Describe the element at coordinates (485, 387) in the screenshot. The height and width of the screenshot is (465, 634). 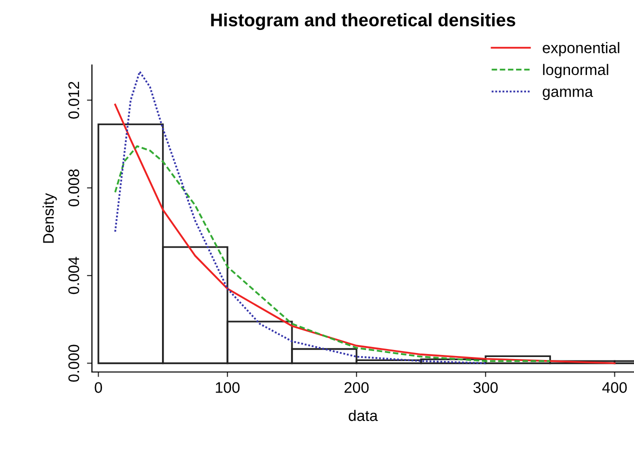
I see `x-tick-label: 300` at that location.